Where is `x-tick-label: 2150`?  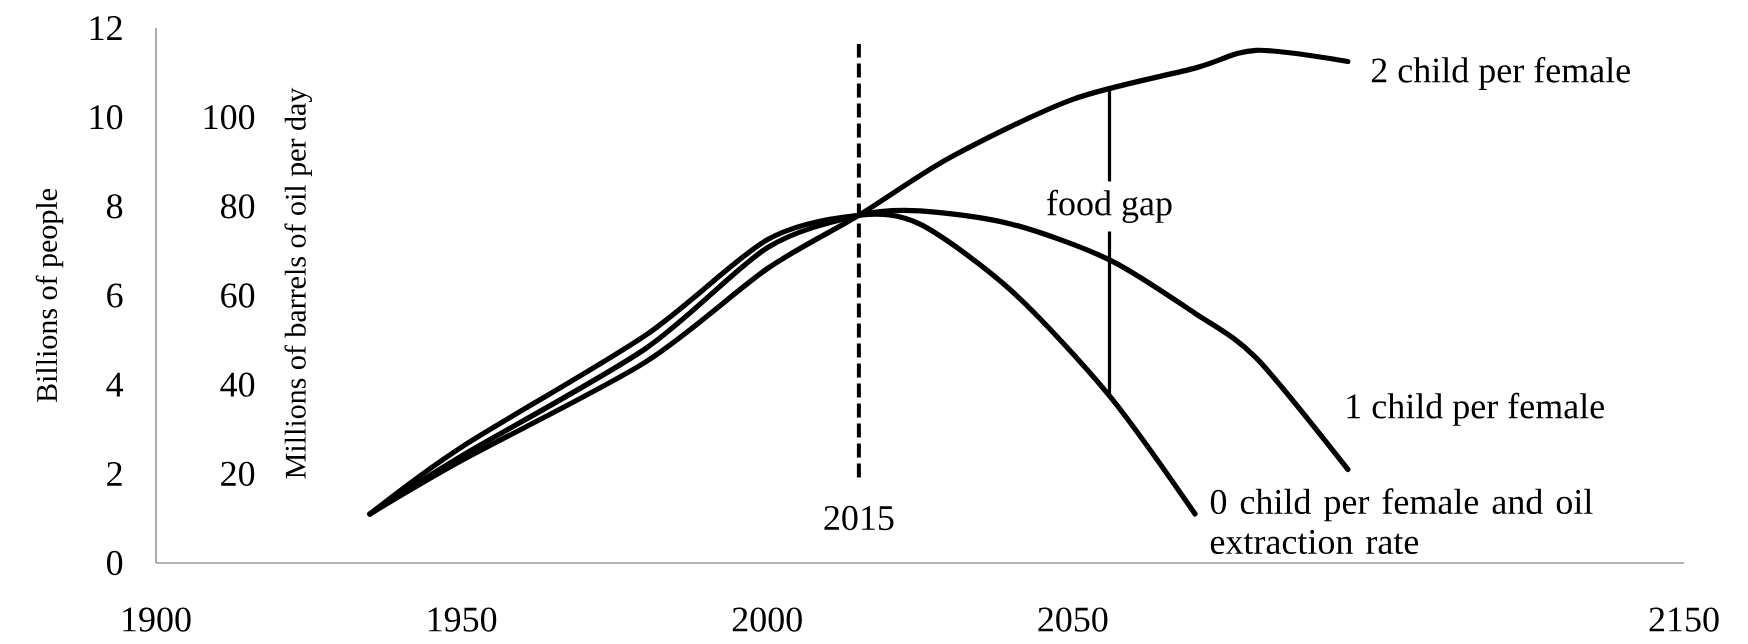
x-tick-label: 2150 is located at coordinates (1684, 619).